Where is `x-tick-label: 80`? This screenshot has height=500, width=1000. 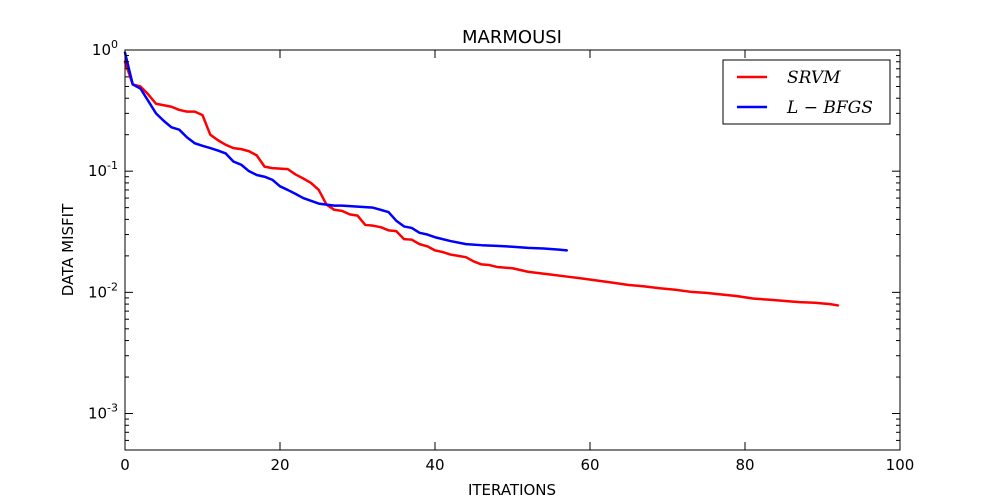
x-tick-label: 80 is located at coordinates (744, 465).